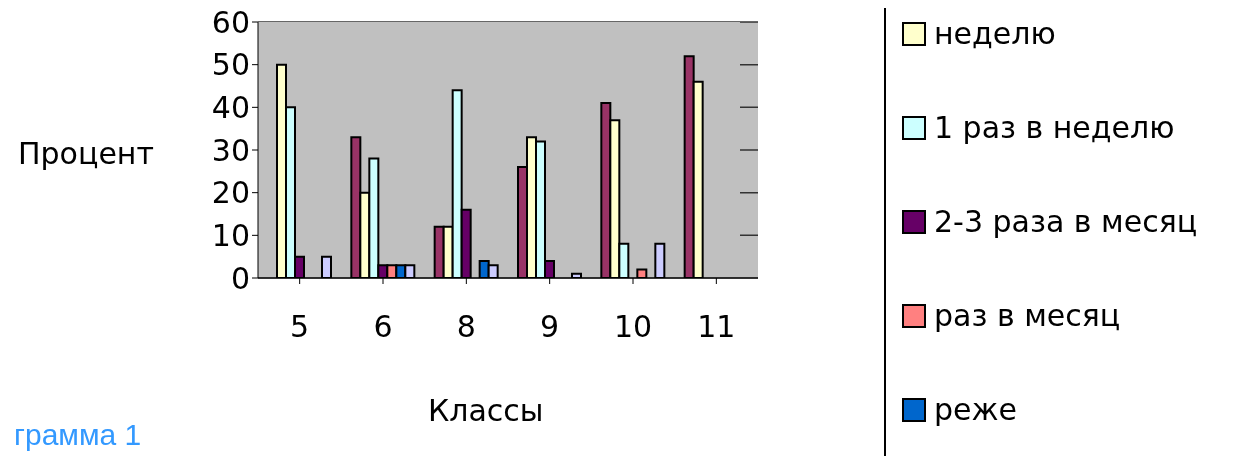 This screenshot has width=1250, height=456. I want to click on x-tick-label: 9, so click(550, 327).